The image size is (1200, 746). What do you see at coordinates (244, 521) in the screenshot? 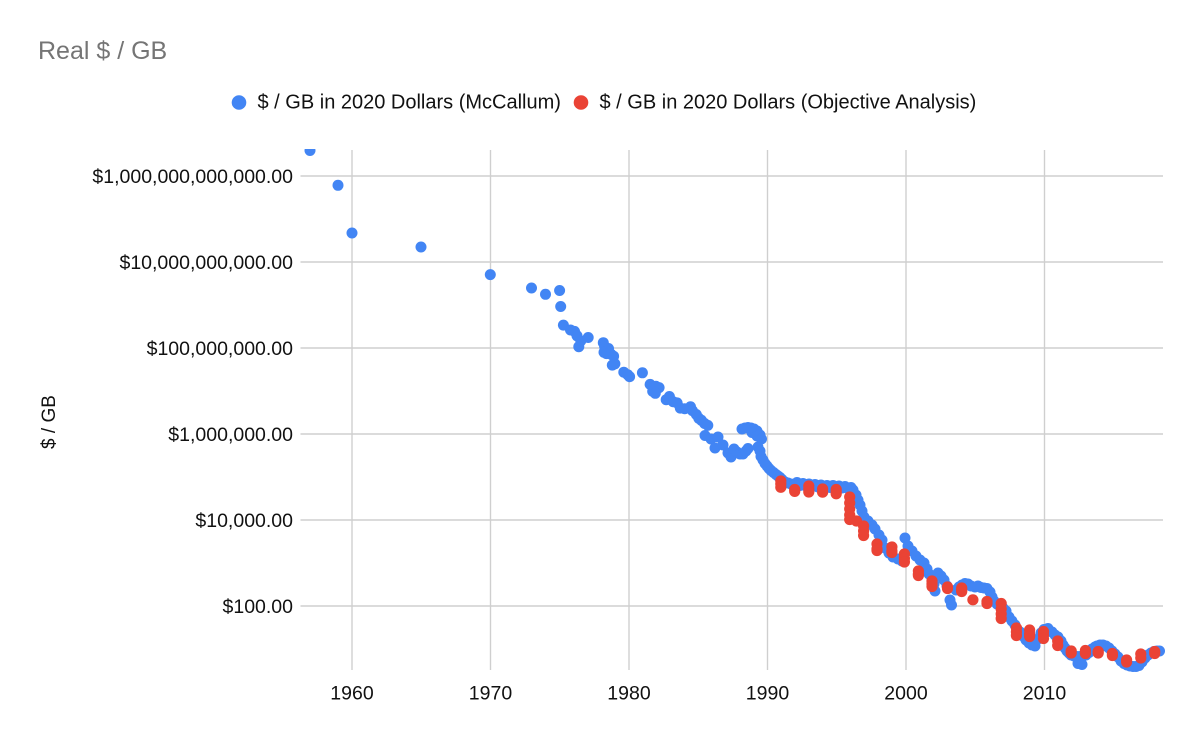
I see `svg-text: $10,000.00` at bounding box center [244, 521].